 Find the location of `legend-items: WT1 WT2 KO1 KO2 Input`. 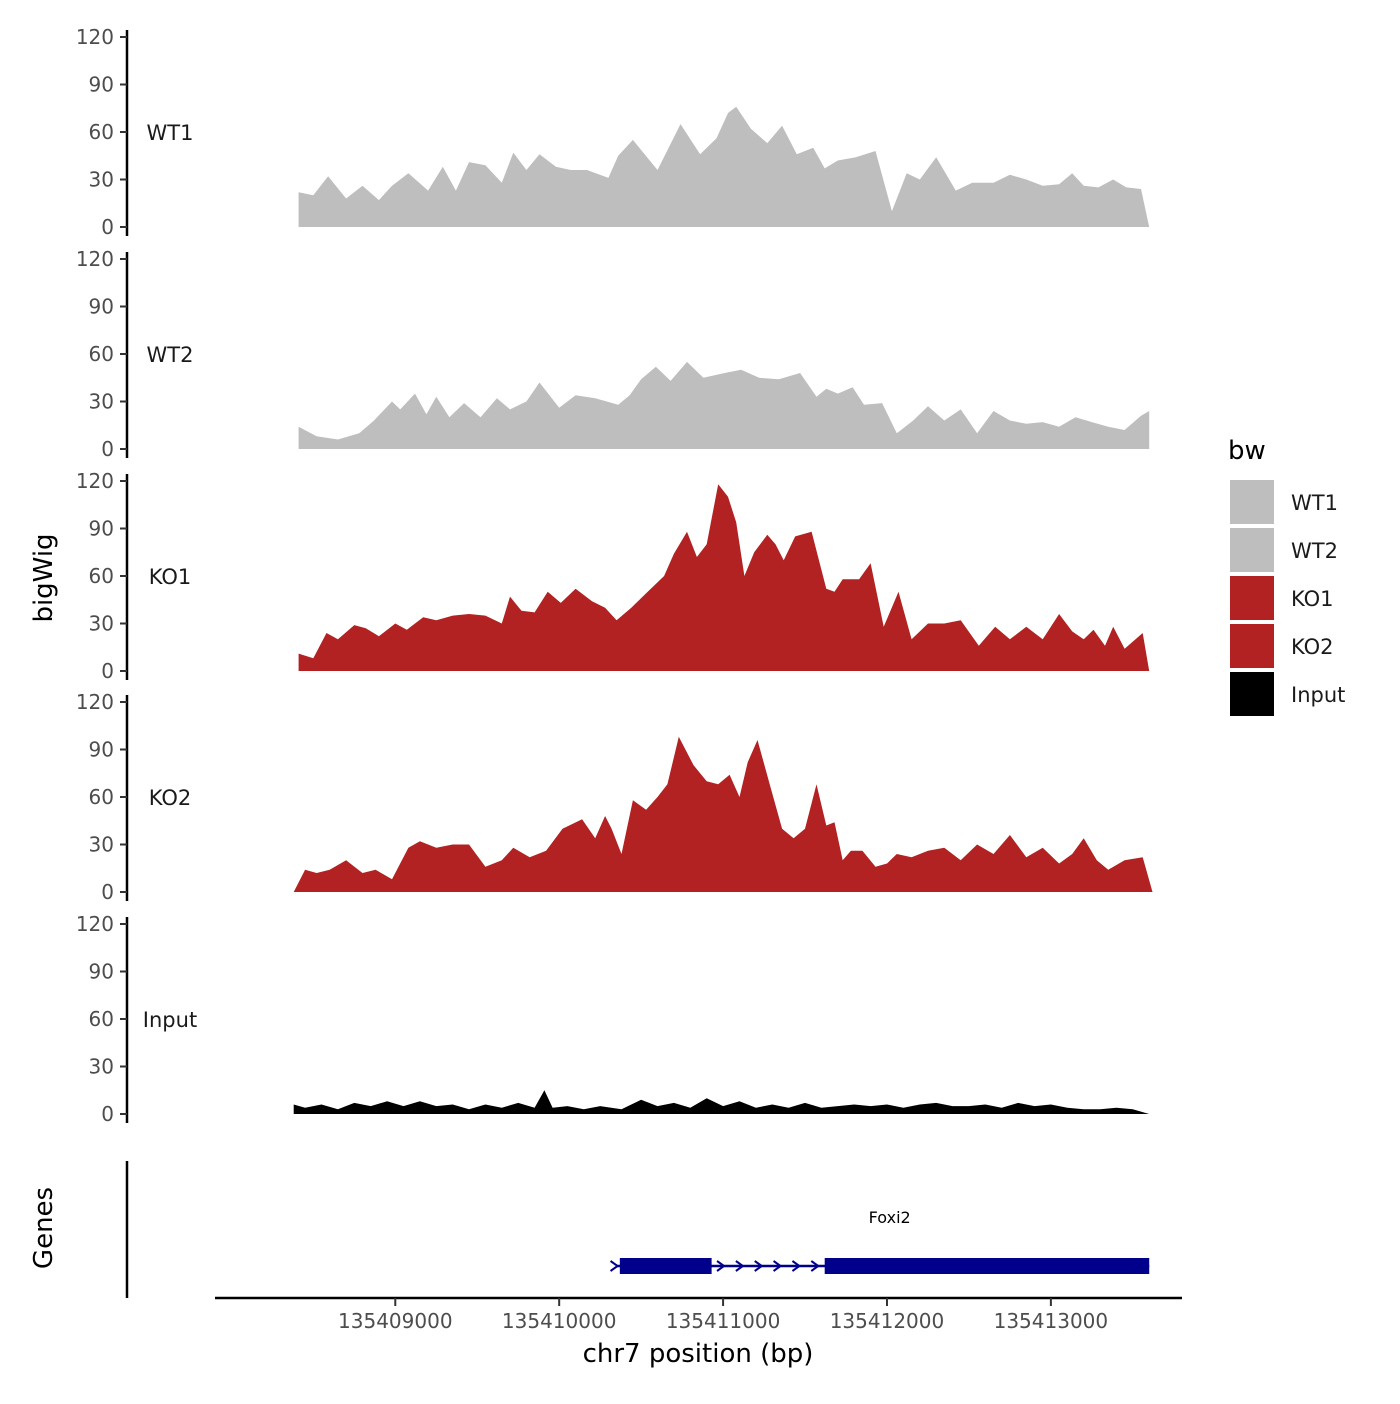

legend-items: WT1 WT2 KO1 KO2 Input is located at coordinates (1287, 598).